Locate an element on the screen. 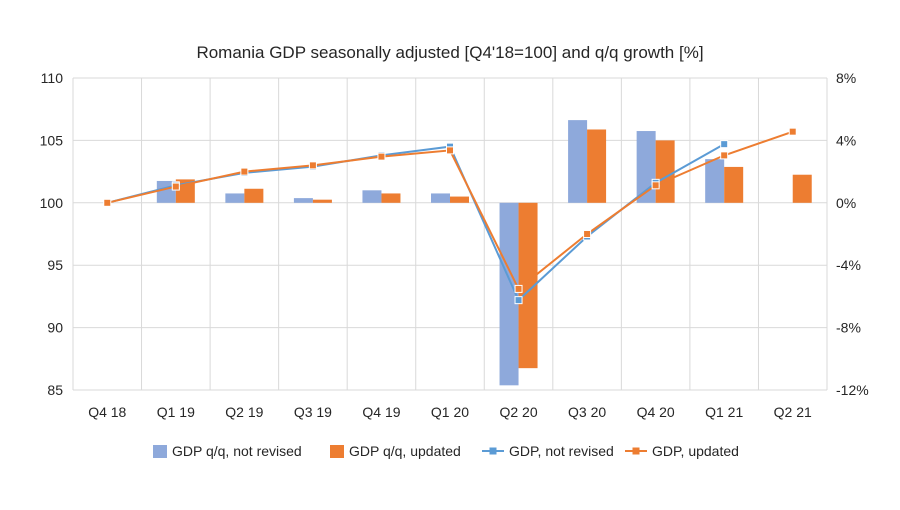  y-right-tick-label: 4% is located at coordinates (846, 140).